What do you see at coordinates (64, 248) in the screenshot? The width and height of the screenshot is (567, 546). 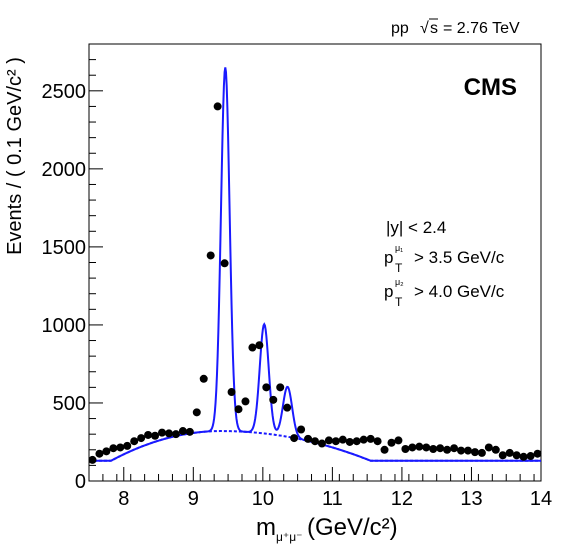 I see `y-tick-label: 1500` at bounding box center [64, 248].